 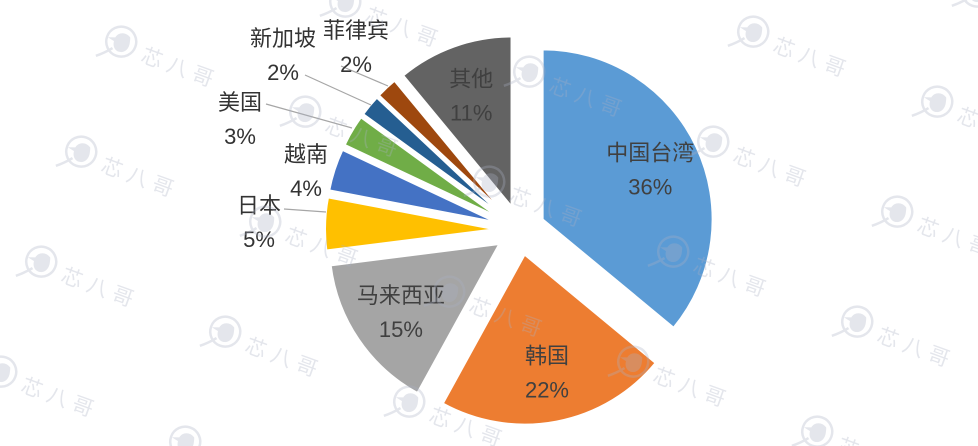 I want to click on slice-label-philippines: 菲律宾 2%, so click(x=356, y=47).